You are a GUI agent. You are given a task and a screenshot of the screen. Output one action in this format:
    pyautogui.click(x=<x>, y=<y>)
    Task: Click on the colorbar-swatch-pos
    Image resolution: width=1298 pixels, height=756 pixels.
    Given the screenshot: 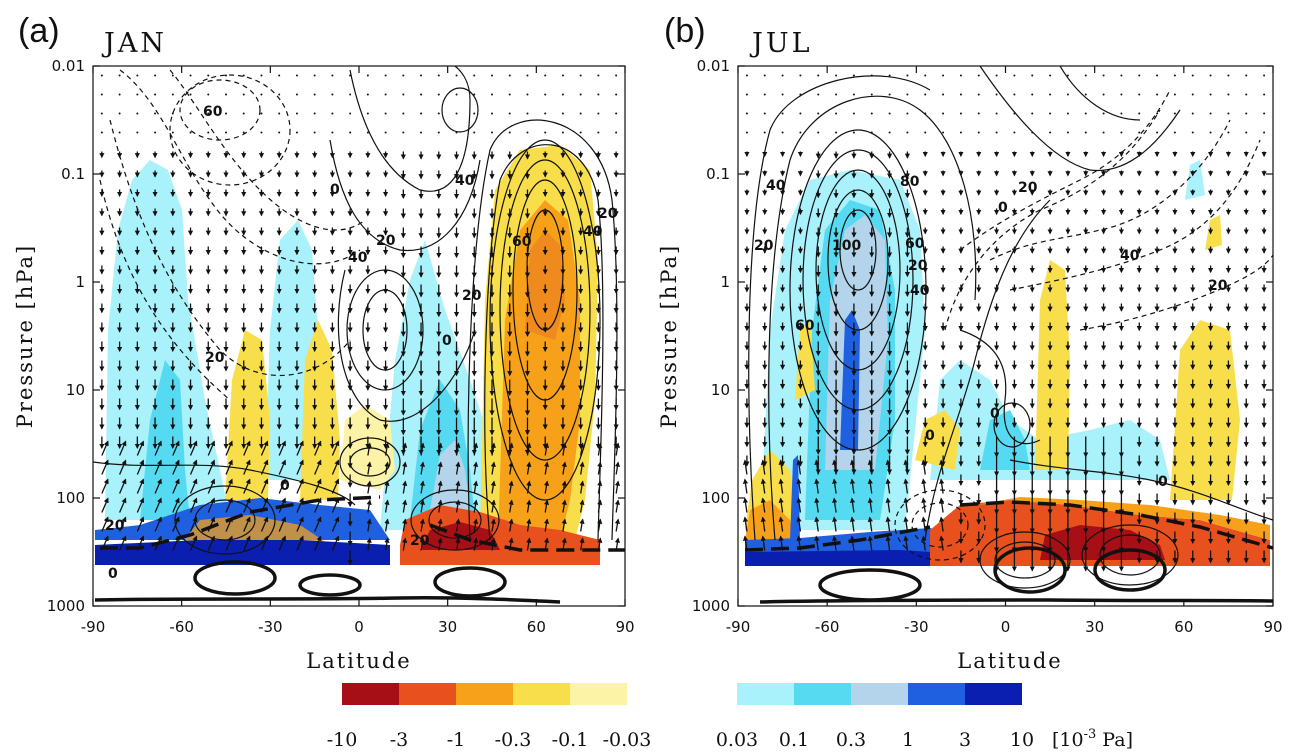 What is the action you would take?
    pyautogui.click(x=993, y=694)
    